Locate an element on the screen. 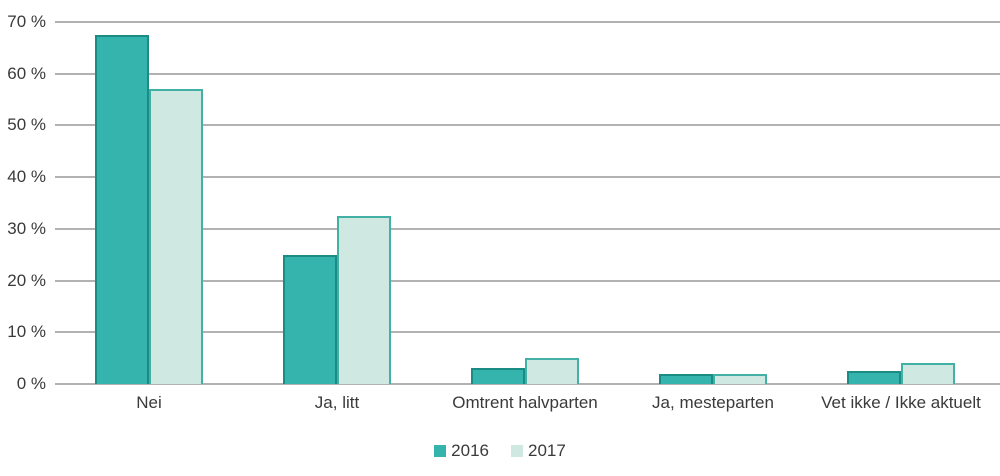 The width and height of the screenshot is (1000, 476). bar-2017-ja-mesteparten is located at coordinates (740, 378).